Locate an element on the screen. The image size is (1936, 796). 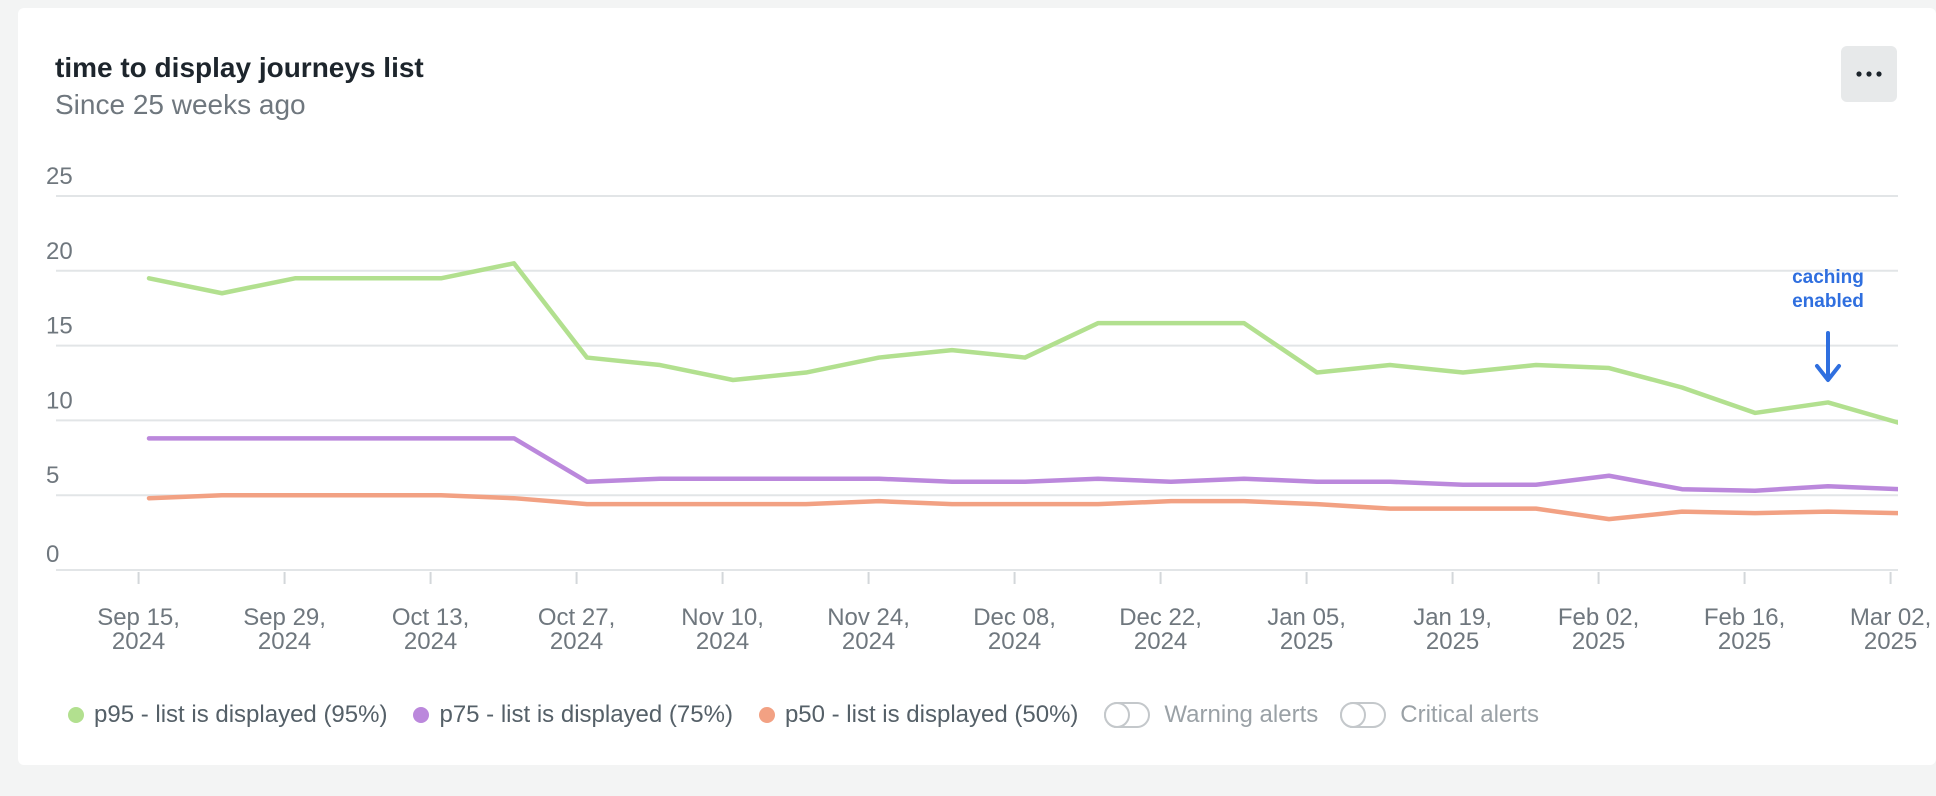
critical-alerts-toggle: Critical alerts is located at coordinates (1439, 715).